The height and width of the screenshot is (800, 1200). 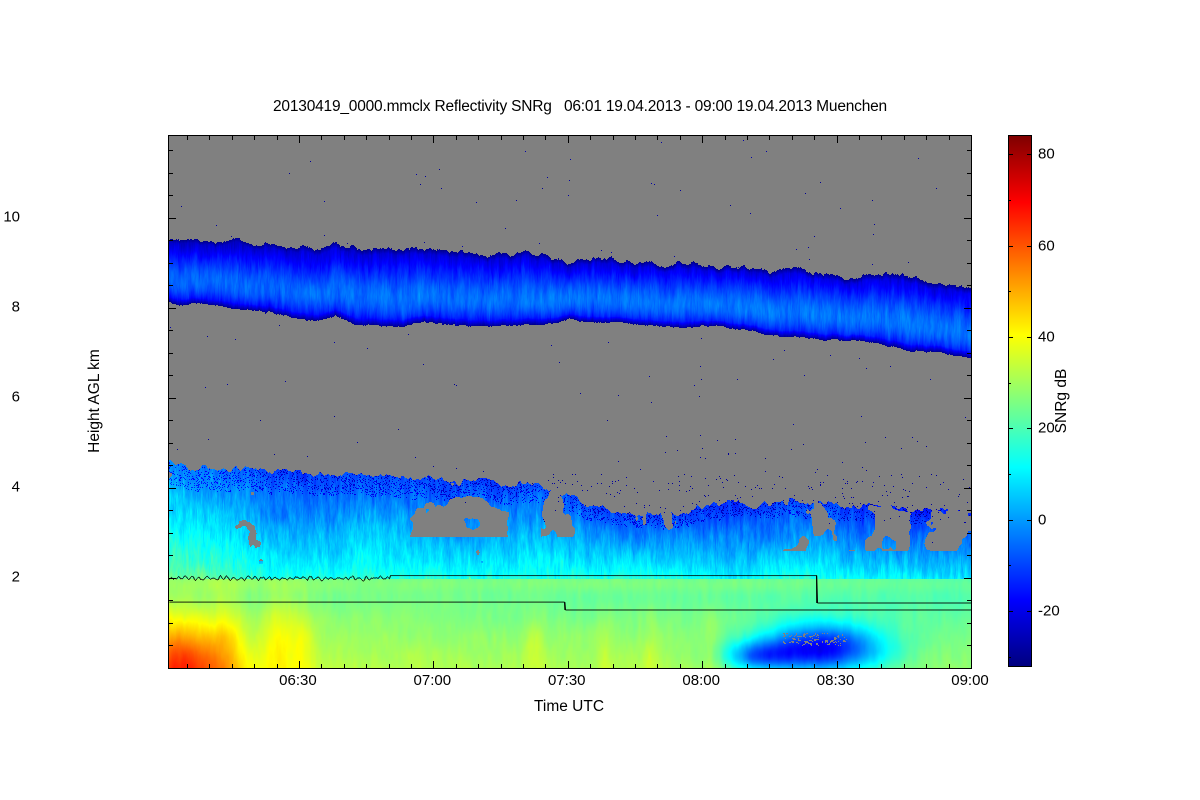 I want to click on x-tick-label: 08:00, so click(x=701, y=680).